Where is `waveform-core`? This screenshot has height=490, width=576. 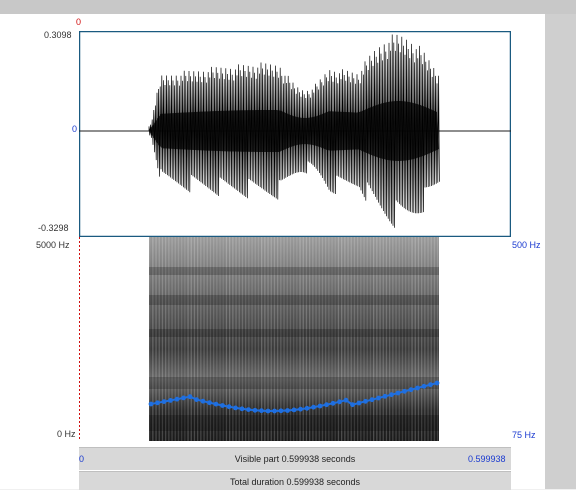 waveform-core is located at coordinates (294, 131).